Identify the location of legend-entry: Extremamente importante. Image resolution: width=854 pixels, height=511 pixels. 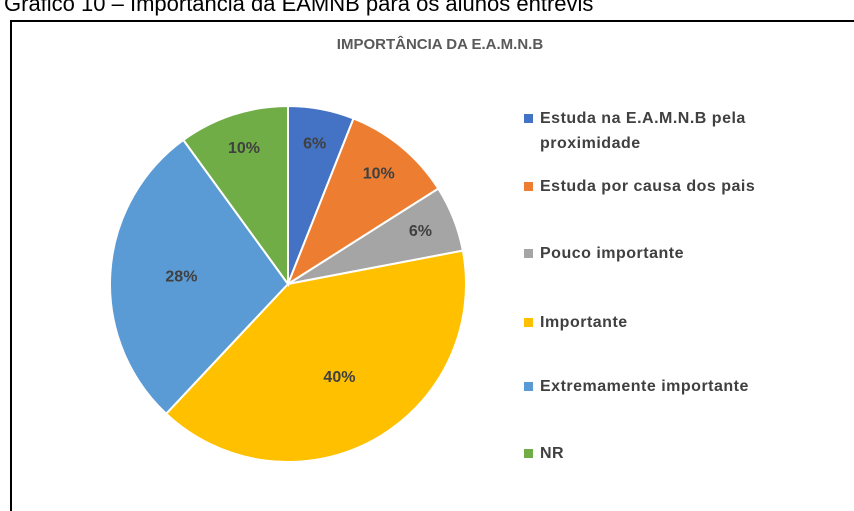
(682, 386).